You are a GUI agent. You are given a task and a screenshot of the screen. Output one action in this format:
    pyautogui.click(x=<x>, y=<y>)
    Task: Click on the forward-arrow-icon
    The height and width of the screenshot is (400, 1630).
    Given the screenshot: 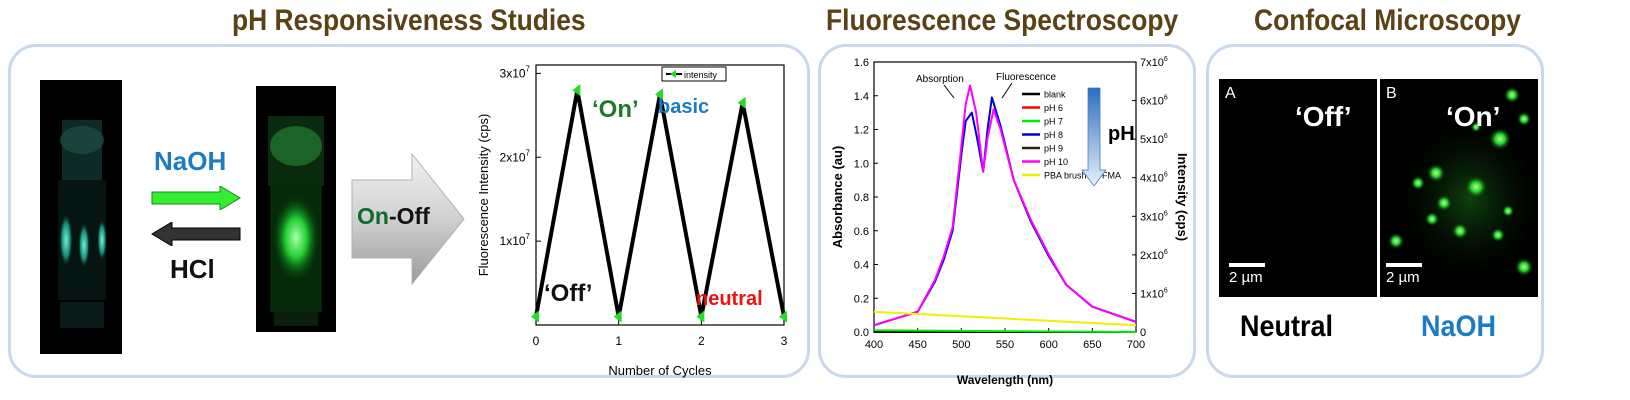 What is the action you would take?
    pyautogui.click(x=196, y=198)
    